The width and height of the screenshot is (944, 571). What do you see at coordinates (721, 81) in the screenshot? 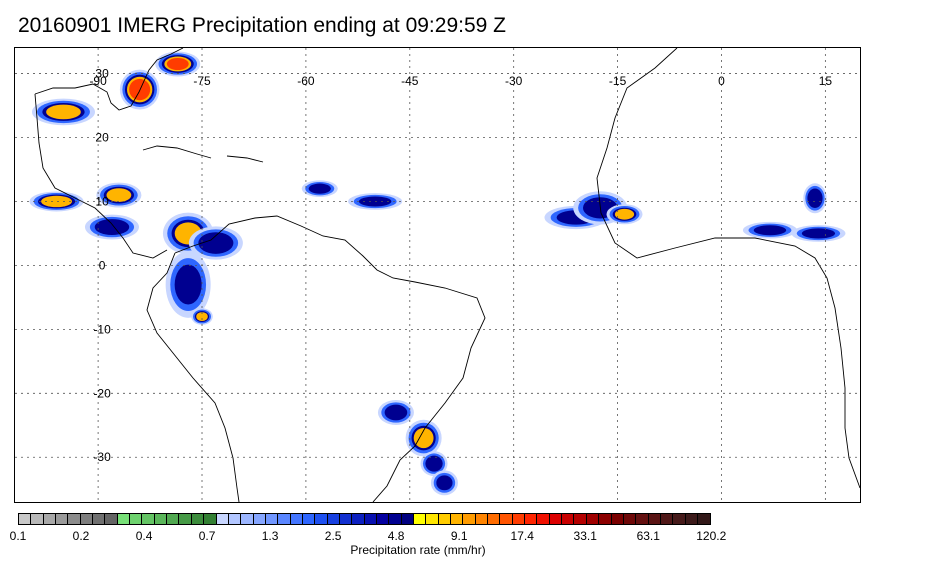
I see `lon-label-6: 0` at bounding box center [721, 81].